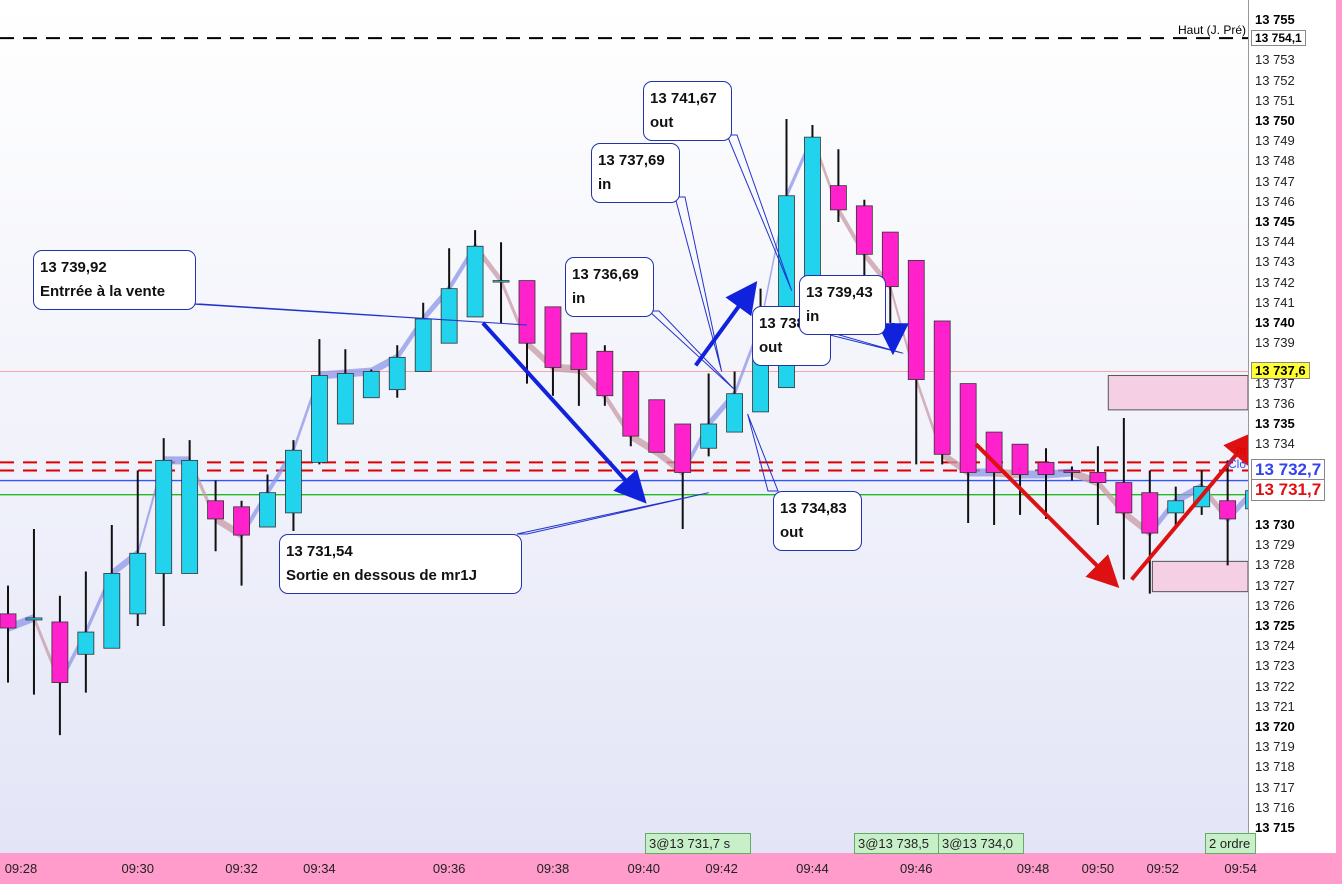 This screenshot has width=1342, height=884. What do you see at coordinates (1275, 787) in the screenshot?
I see `price-tick-33: 13 717` at bounding box center [1275, 787].